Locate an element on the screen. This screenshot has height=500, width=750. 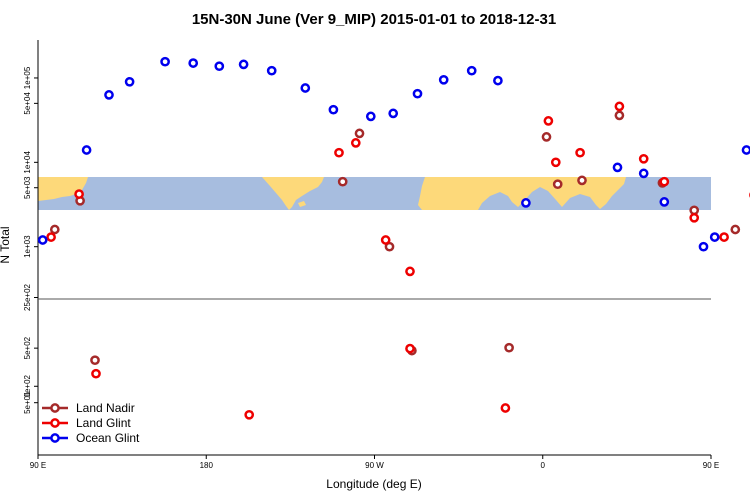
legend-marker-land-glint is located at coordinates (55, 423).